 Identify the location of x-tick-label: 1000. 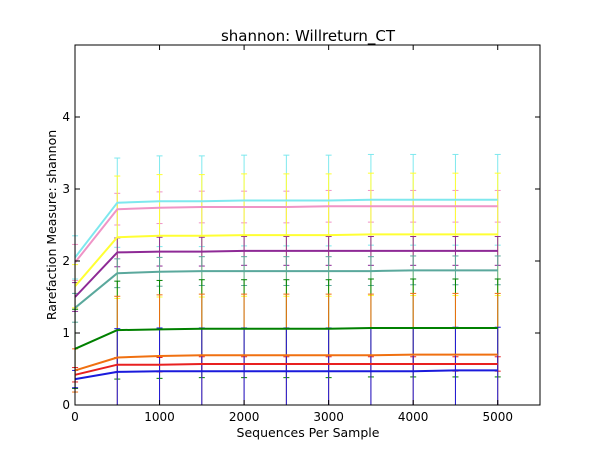
(159, 417).